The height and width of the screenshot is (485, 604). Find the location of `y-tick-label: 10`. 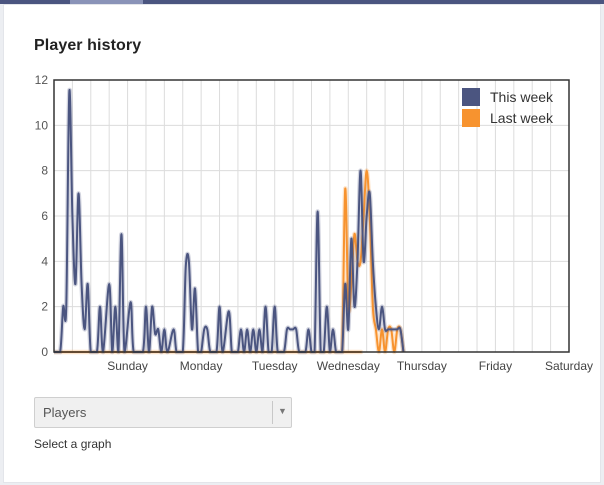

y-tick-label: 10 is located at coordinates (42, 125).